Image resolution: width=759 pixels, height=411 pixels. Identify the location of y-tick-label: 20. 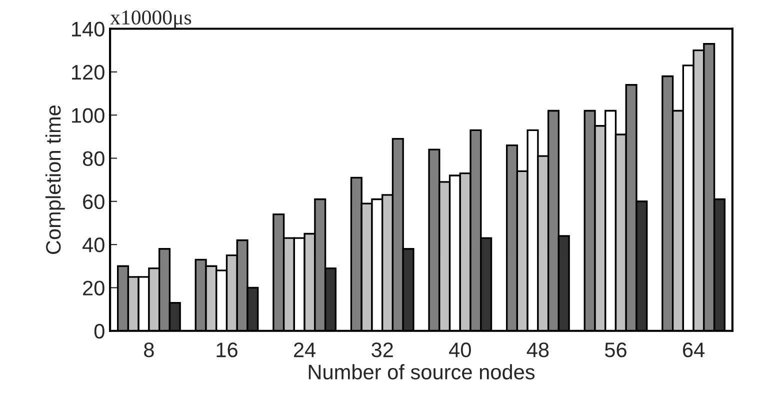
(93, 288).